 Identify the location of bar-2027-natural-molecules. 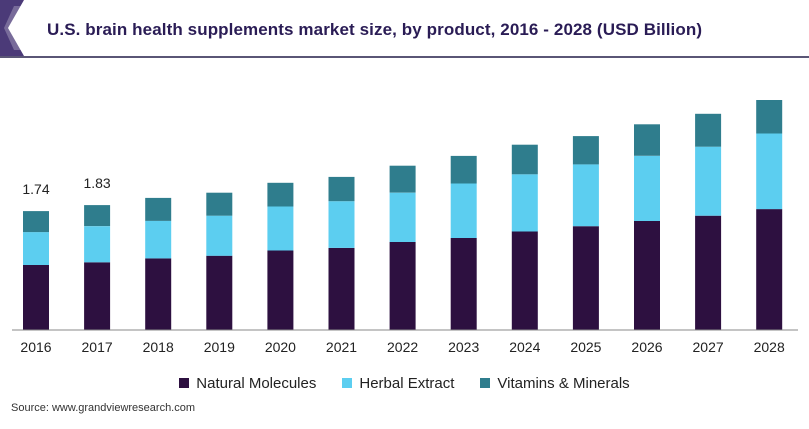
(708, 272).